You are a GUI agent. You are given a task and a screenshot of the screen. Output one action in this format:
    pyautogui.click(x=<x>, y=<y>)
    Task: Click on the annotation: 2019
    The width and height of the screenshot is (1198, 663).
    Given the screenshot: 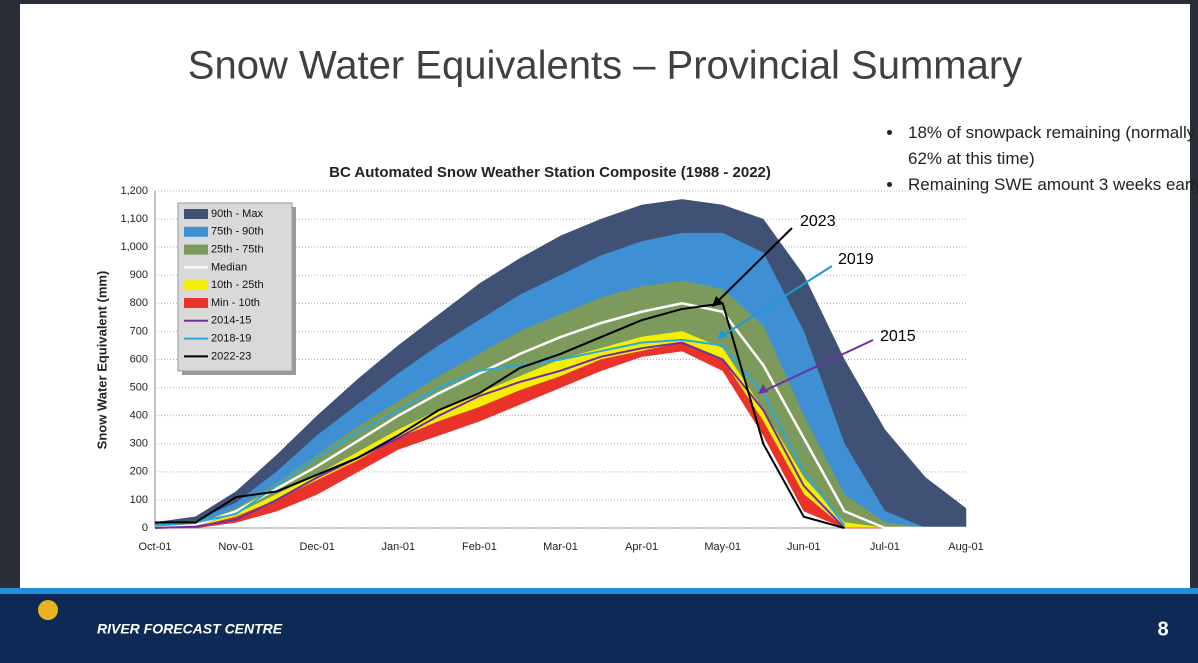 What is the action you would take?
    pyautogui.click(x=856, y=259)
    